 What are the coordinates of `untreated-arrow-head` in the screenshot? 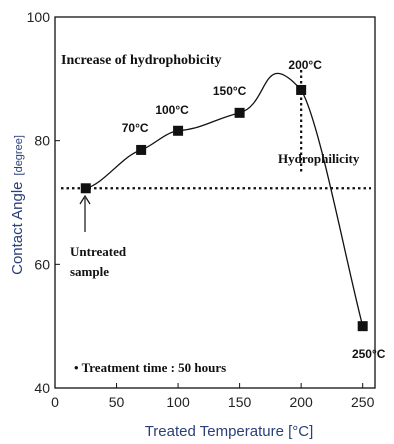 It's located at (85, 199).